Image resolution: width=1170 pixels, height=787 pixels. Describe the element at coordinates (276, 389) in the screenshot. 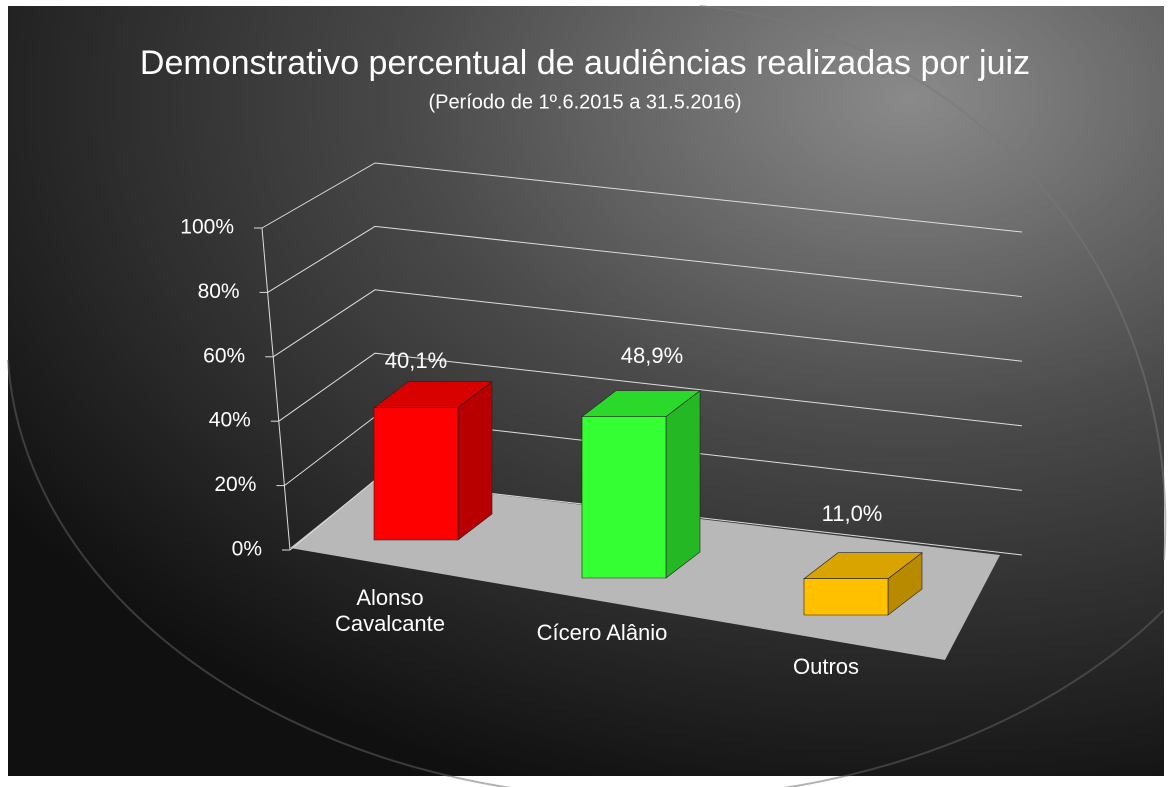

I see `axis-line` at that location.